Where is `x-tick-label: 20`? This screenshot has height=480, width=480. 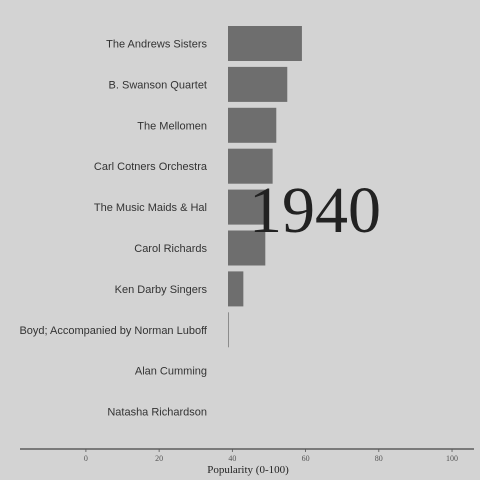
x-tick-label: 20 is located at coordinates (159, 458).